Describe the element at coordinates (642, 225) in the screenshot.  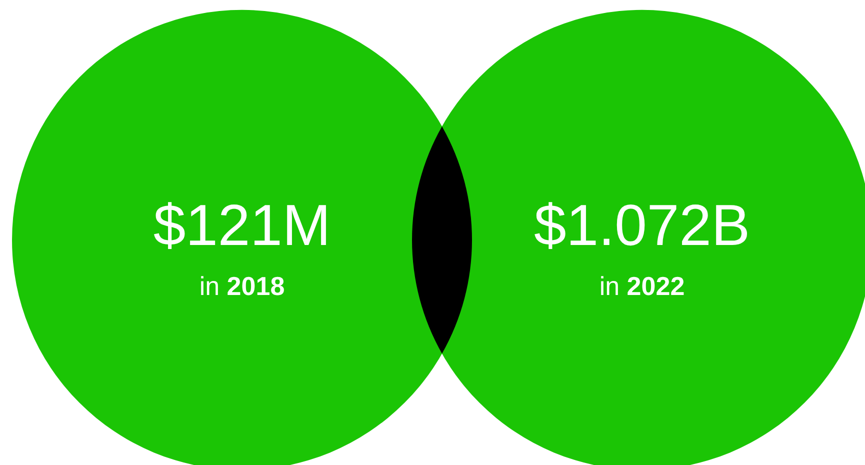
I see `data-label: $1.072B` at that location.